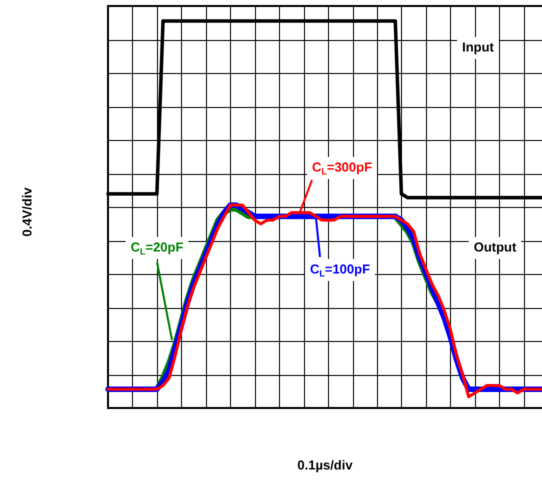 The image size is (542, 481). Describe the element at coordinates (27, 211) in the screenshot. I see `text: 0.4V/div` at that location.